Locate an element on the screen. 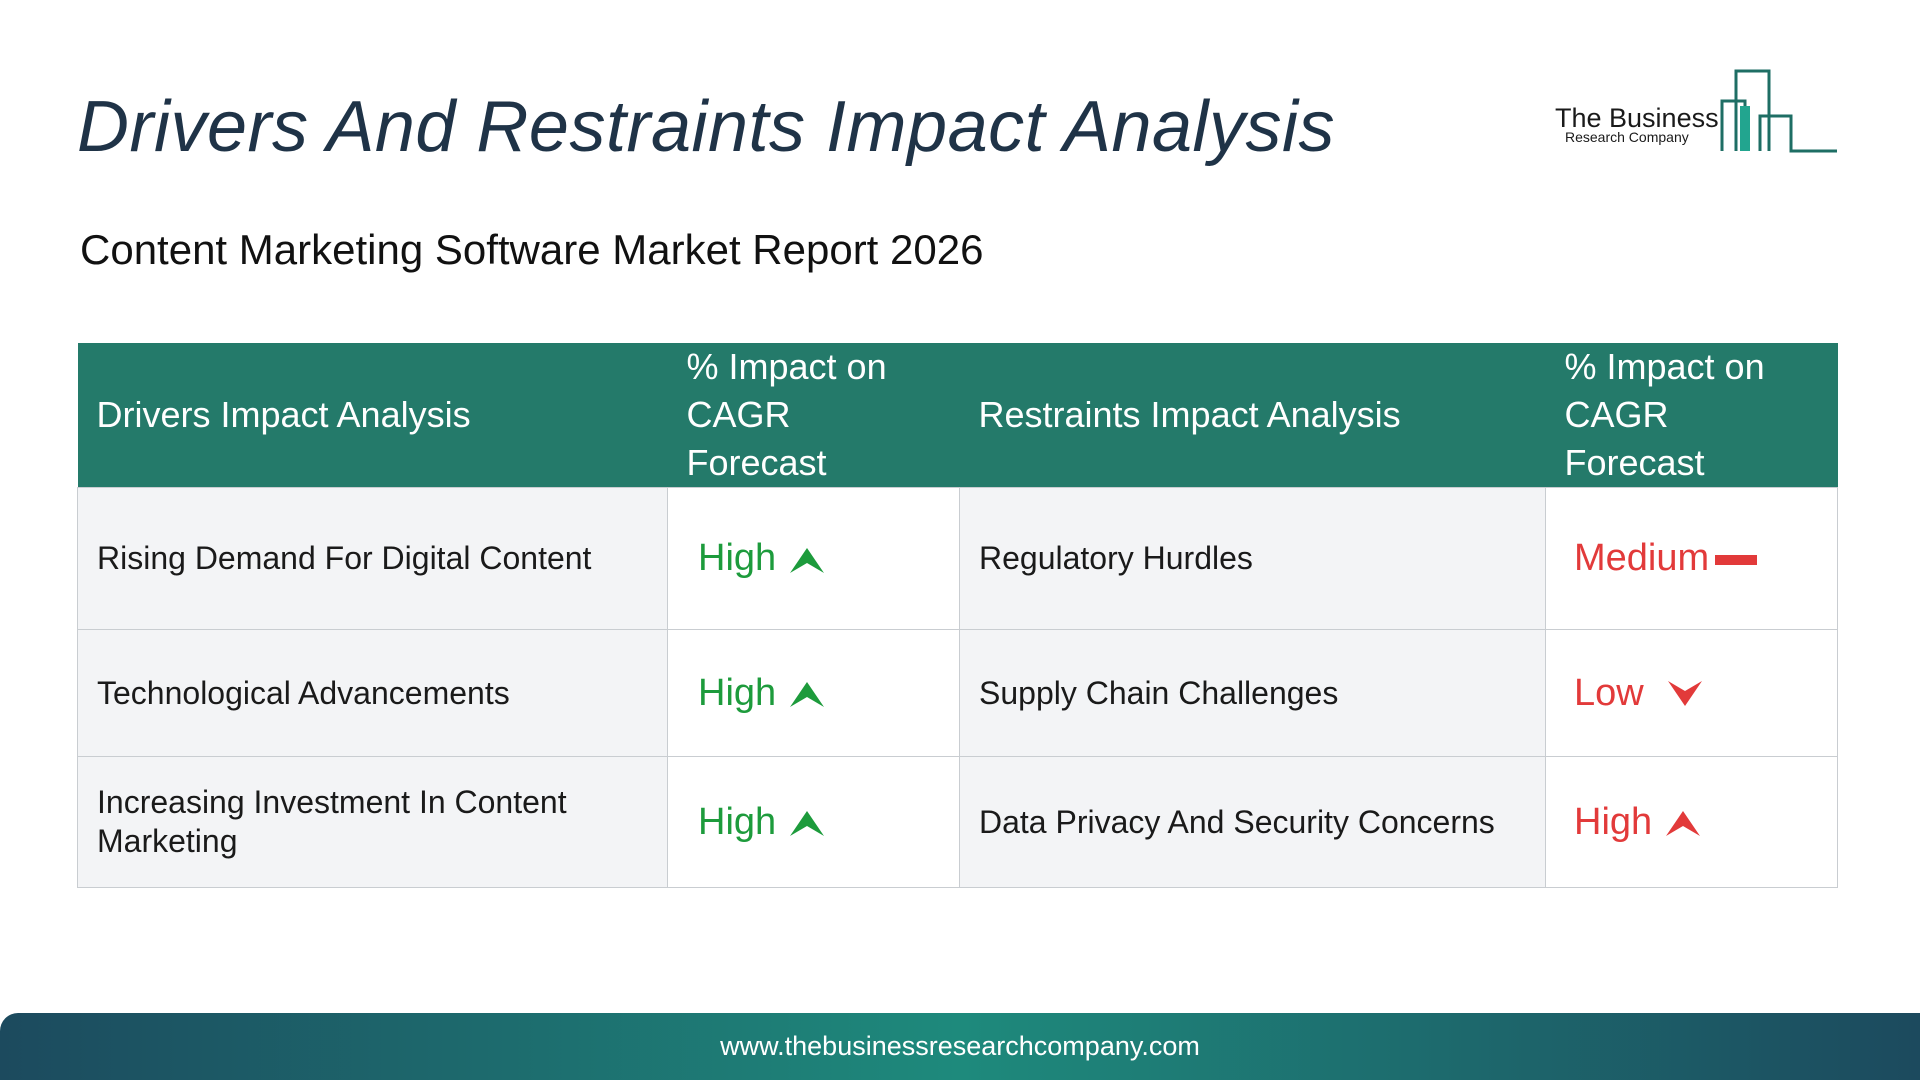 This screenshot has height=1080, width=1920. footer-url: www.thebusinessresearchcompany.com is located at coordinates (960, 1046).